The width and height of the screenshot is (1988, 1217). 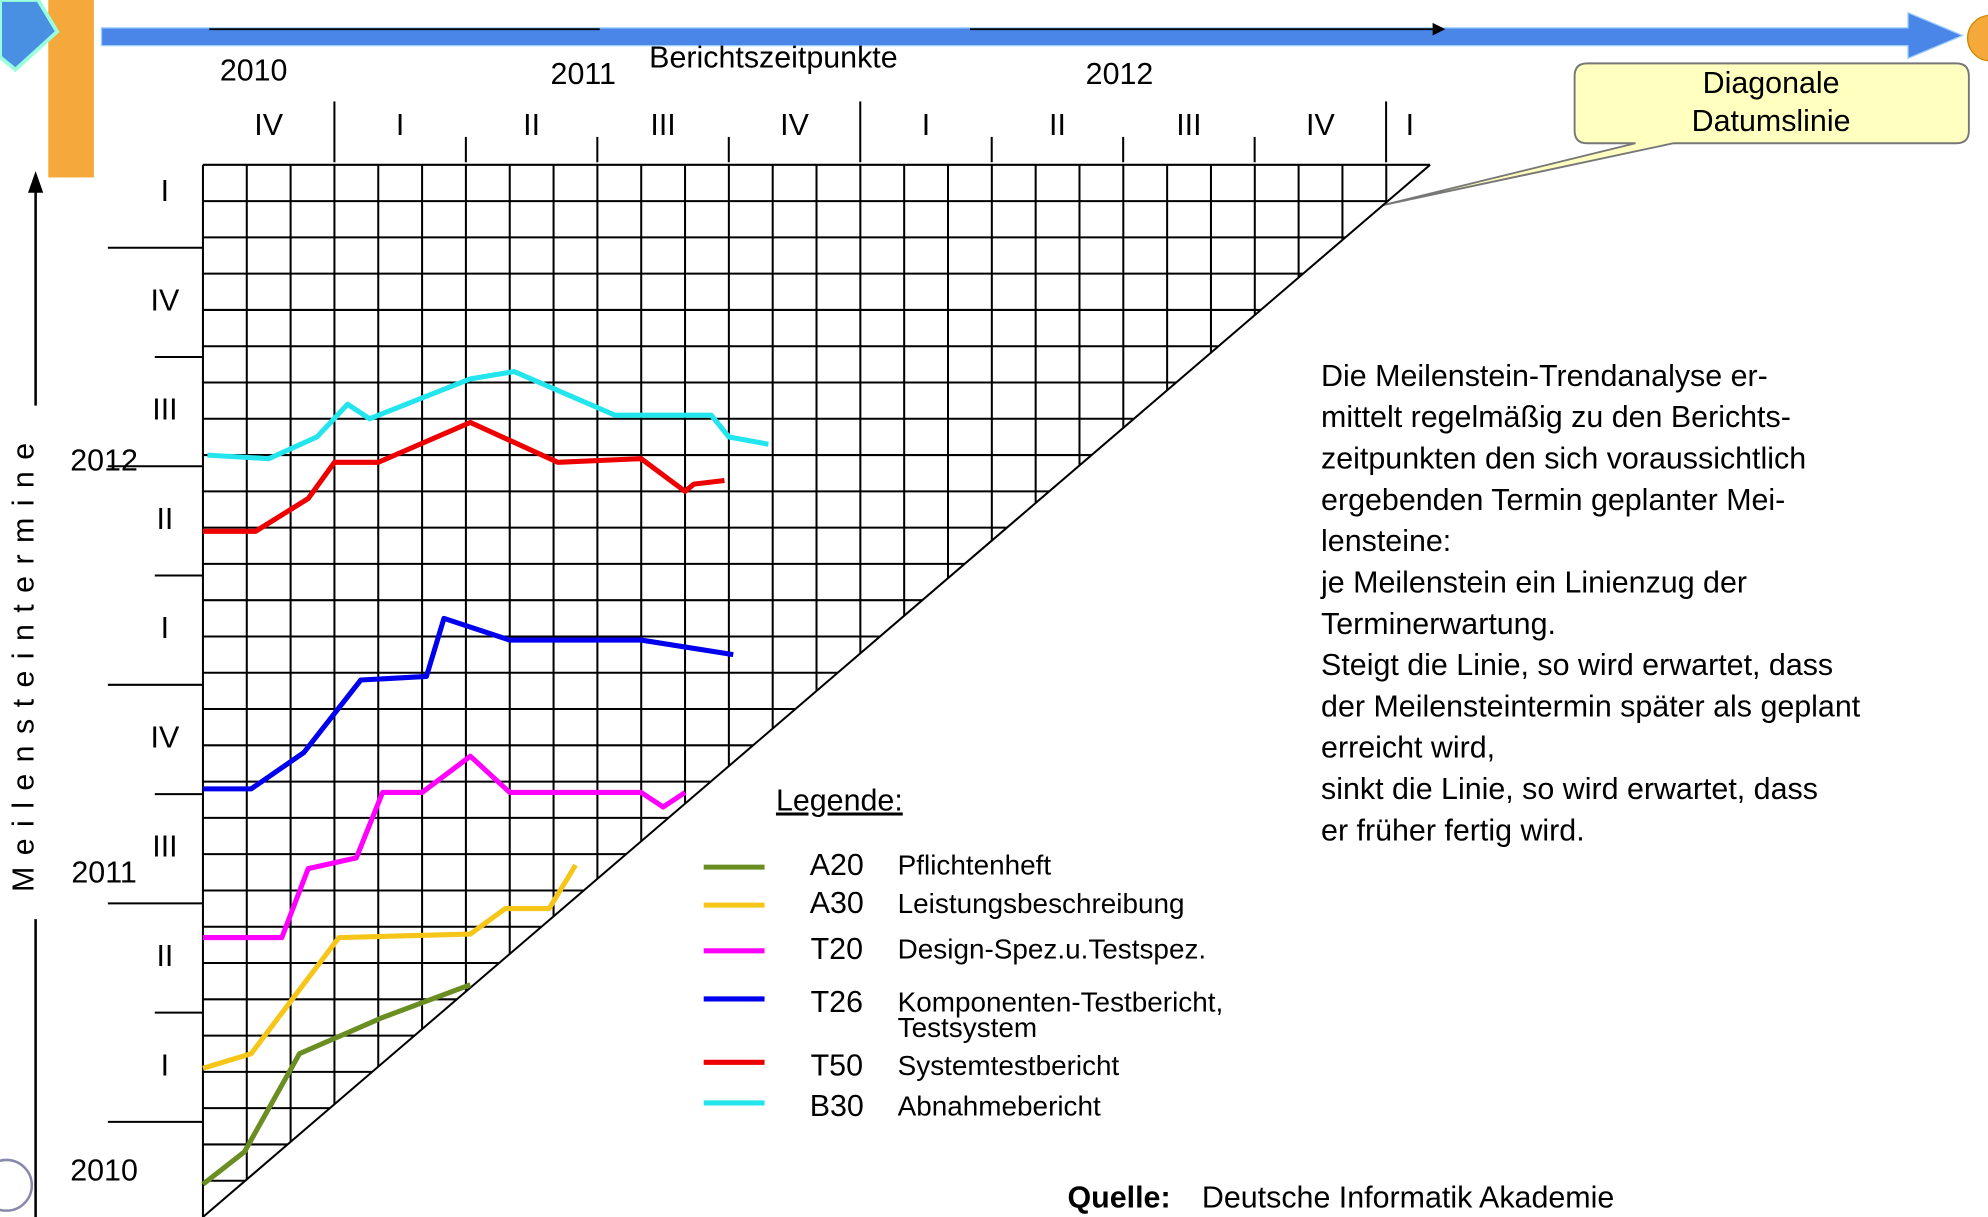 I want to click on legend-name-box: Abnahmebericht, so click(x=999, y=1108).